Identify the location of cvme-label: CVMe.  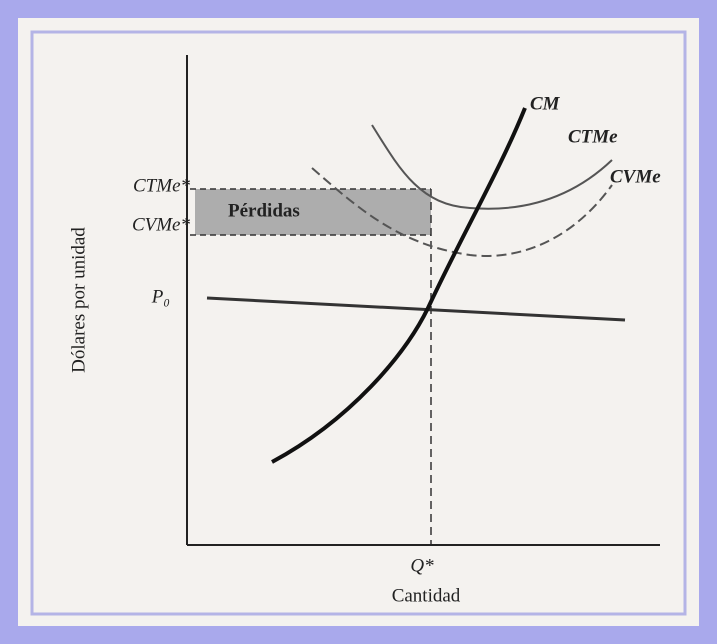
(635, 176).